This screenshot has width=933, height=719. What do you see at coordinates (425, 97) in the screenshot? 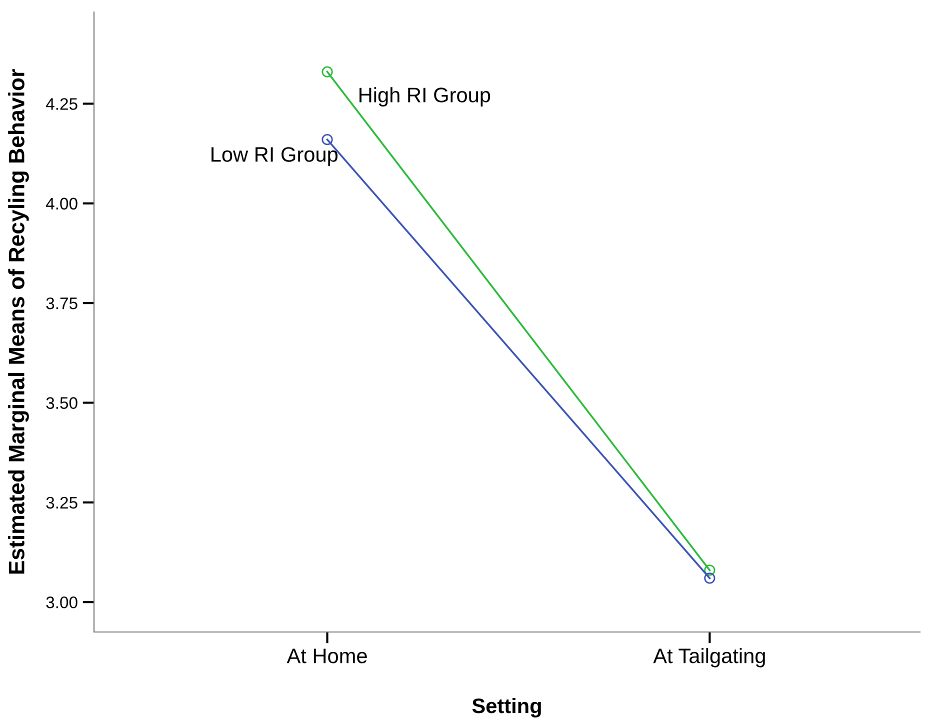
I see `series-label: High RI Group` at bounding box center [425, 97].